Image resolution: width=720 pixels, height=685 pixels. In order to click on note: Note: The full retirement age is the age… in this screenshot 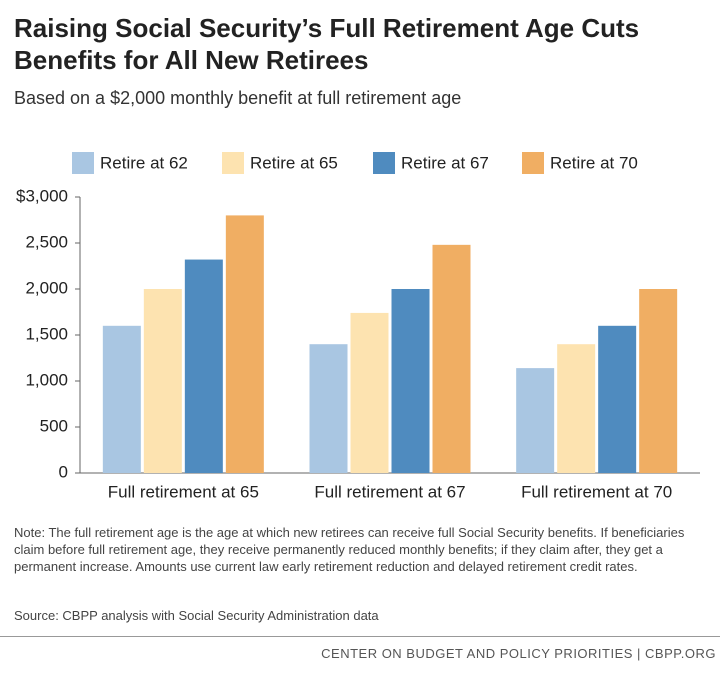, I will do `click(349, 549)`.